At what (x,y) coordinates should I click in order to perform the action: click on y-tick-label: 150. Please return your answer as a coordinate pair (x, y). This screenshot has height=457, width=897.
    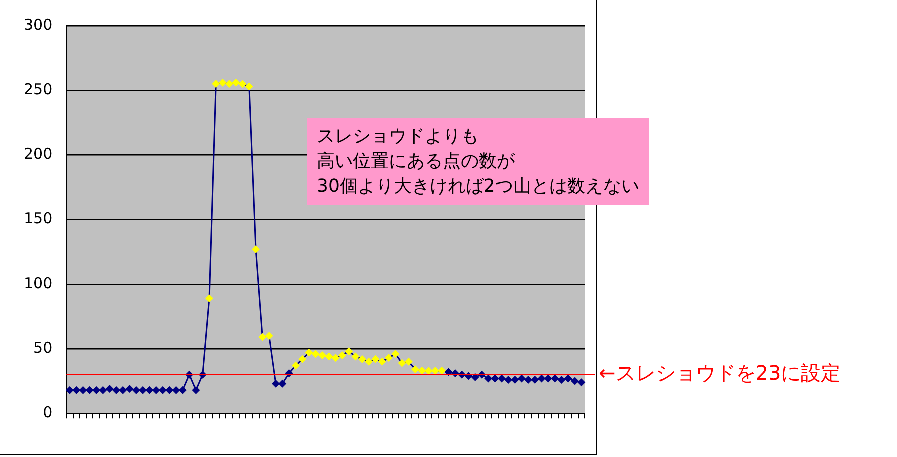
    Looking at the image, I should click on (38, 219).